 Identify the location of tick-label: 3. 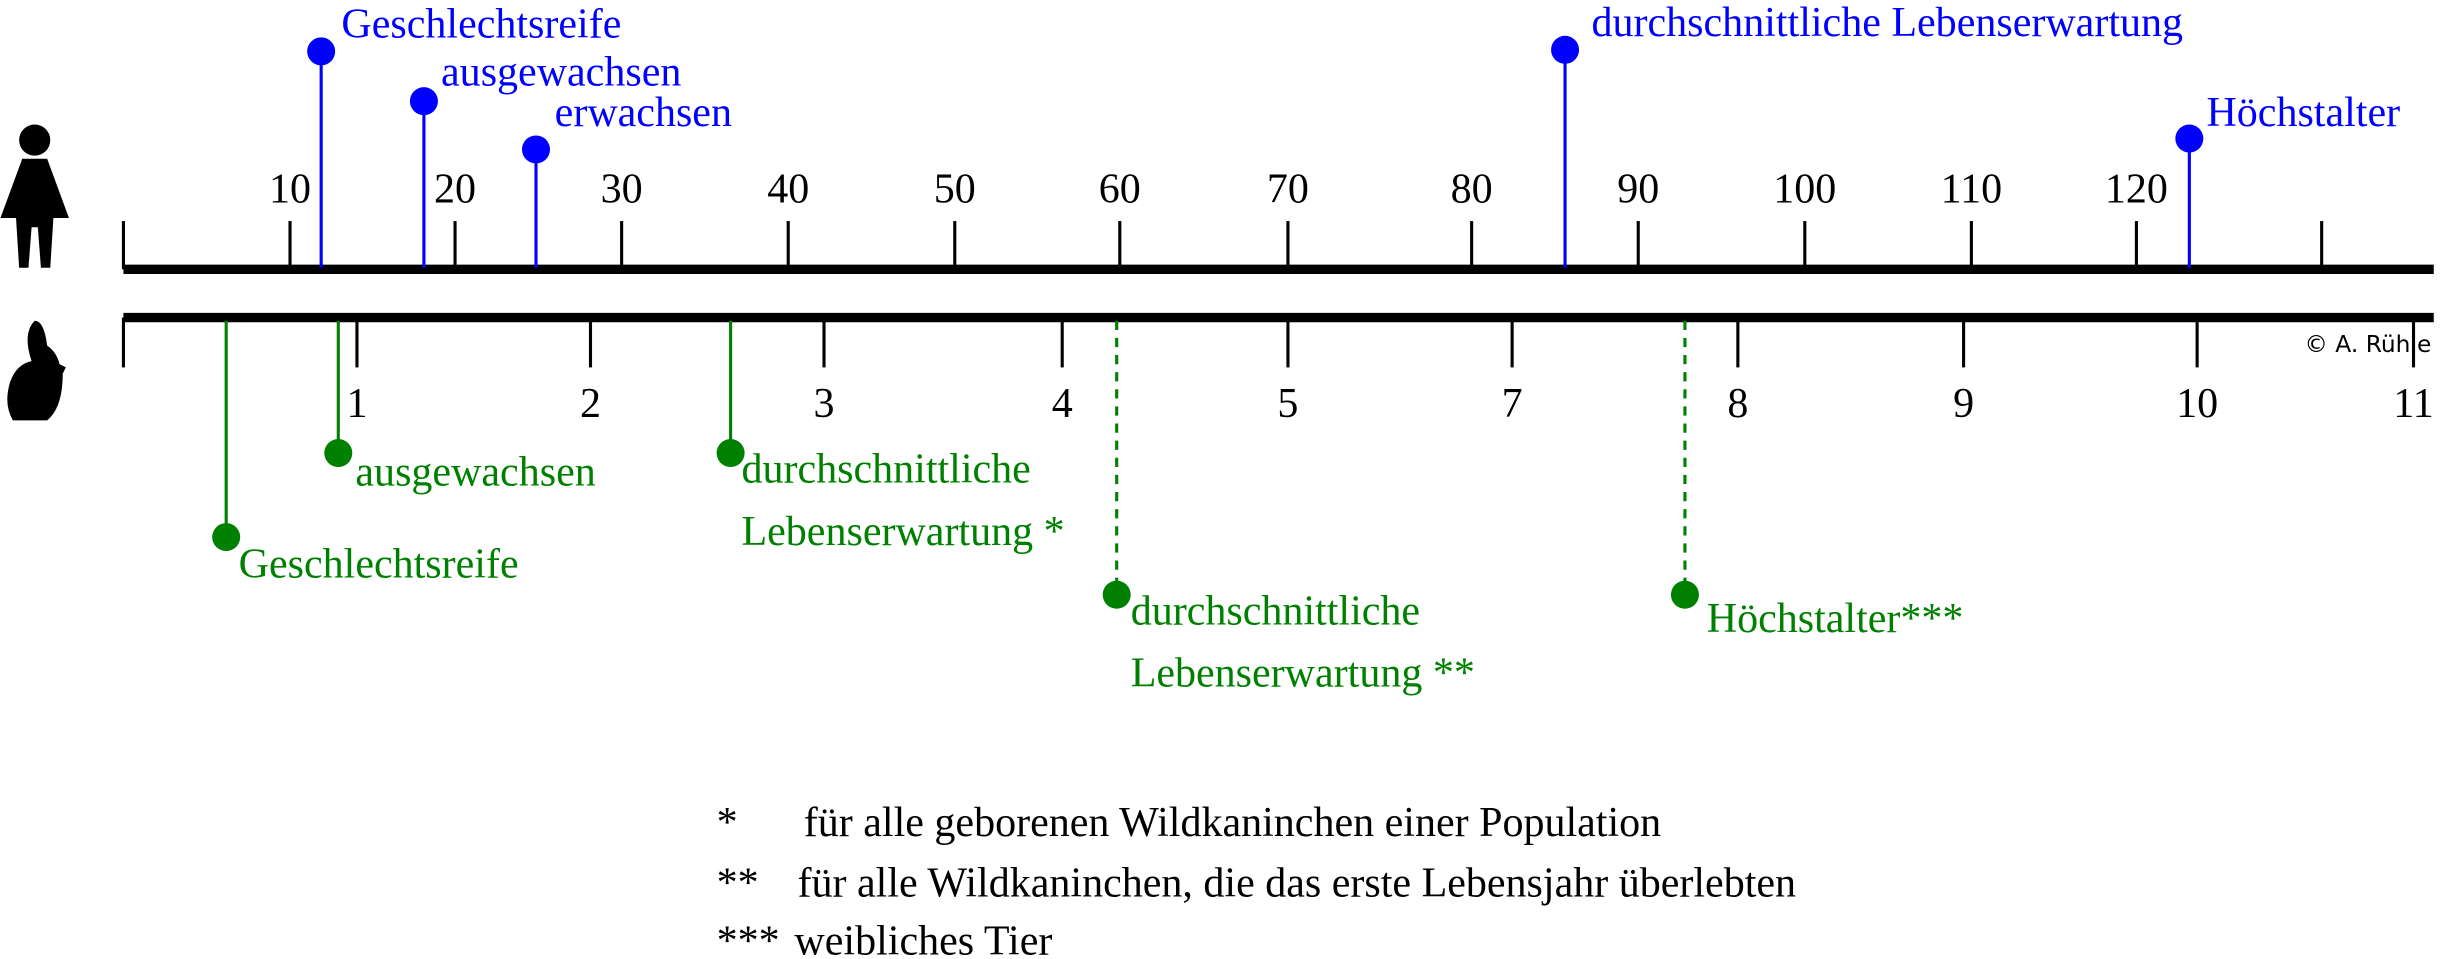
(824, 404).